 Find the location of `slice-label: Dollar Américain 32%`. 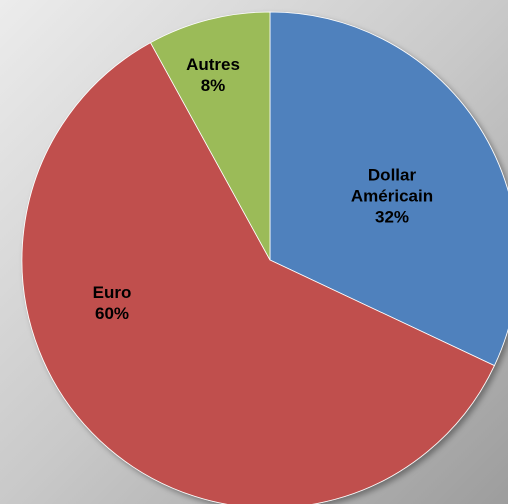

slice-label: Dollar Américain 32% is located at coordinates (392, 196).